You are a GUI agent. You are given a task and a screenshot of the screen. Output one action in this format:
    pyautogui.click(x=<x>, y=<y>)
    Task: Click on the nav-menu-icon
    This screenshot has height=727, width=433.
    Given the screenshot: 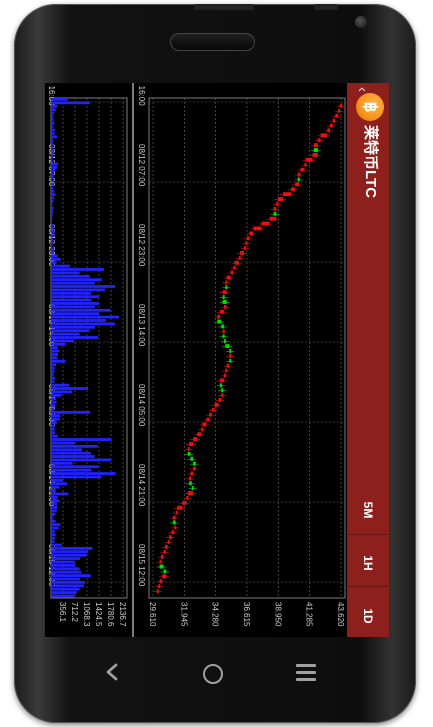 What is the action you would take?
    pyautogui.click(x=306, y=673)
    